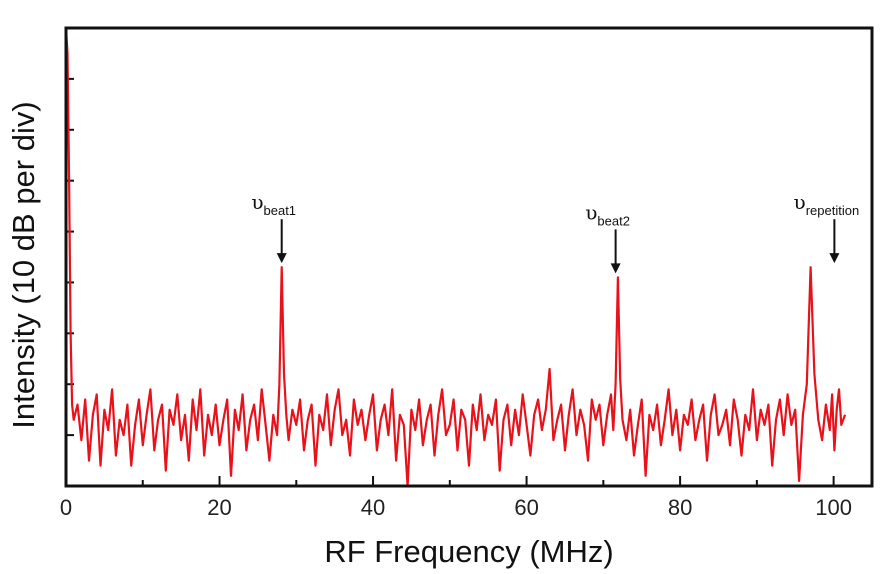  I want to click on peak-annotations: υbeat1 υbeat2 υrepetition, so click(555, 232).